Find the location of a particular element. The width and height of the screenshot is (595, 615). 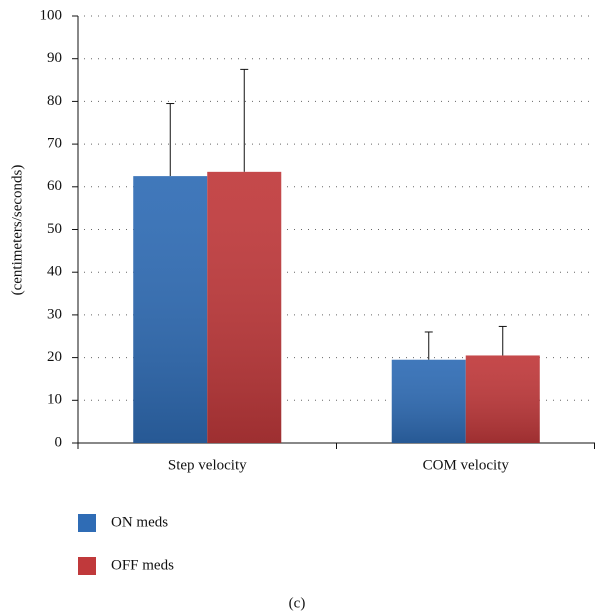

y-tick-label: 70 is located at coordinates (54, 144).